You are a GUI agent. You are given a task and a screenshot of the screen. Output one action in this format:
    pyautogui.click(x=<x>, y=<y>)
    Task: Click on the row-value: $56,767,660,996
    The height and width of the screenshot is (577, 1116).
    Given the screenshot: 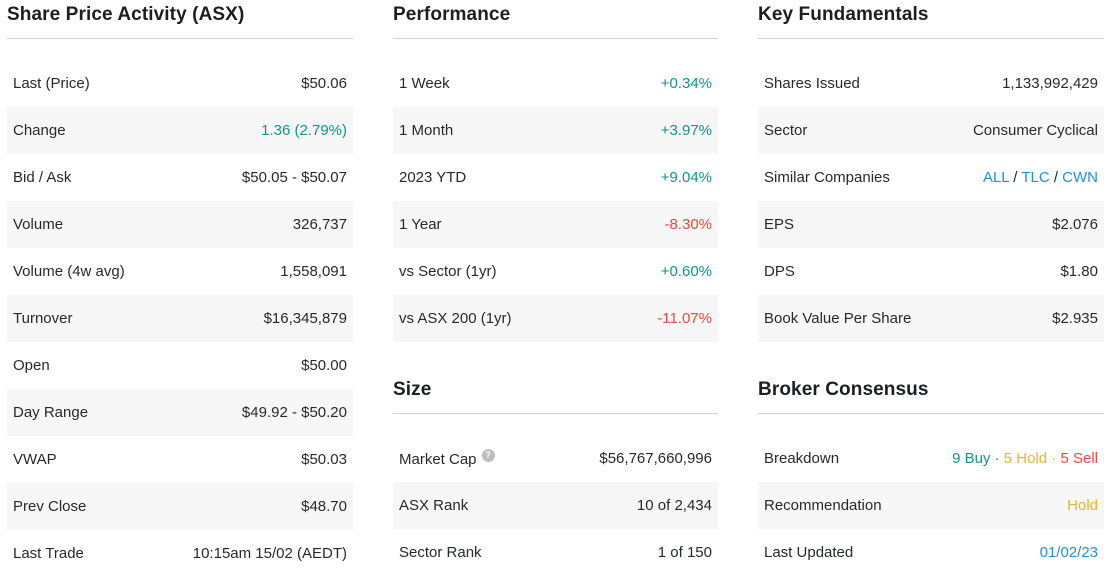 What is the action you would take?
    pyautogui.click(x=655, y=458)
    